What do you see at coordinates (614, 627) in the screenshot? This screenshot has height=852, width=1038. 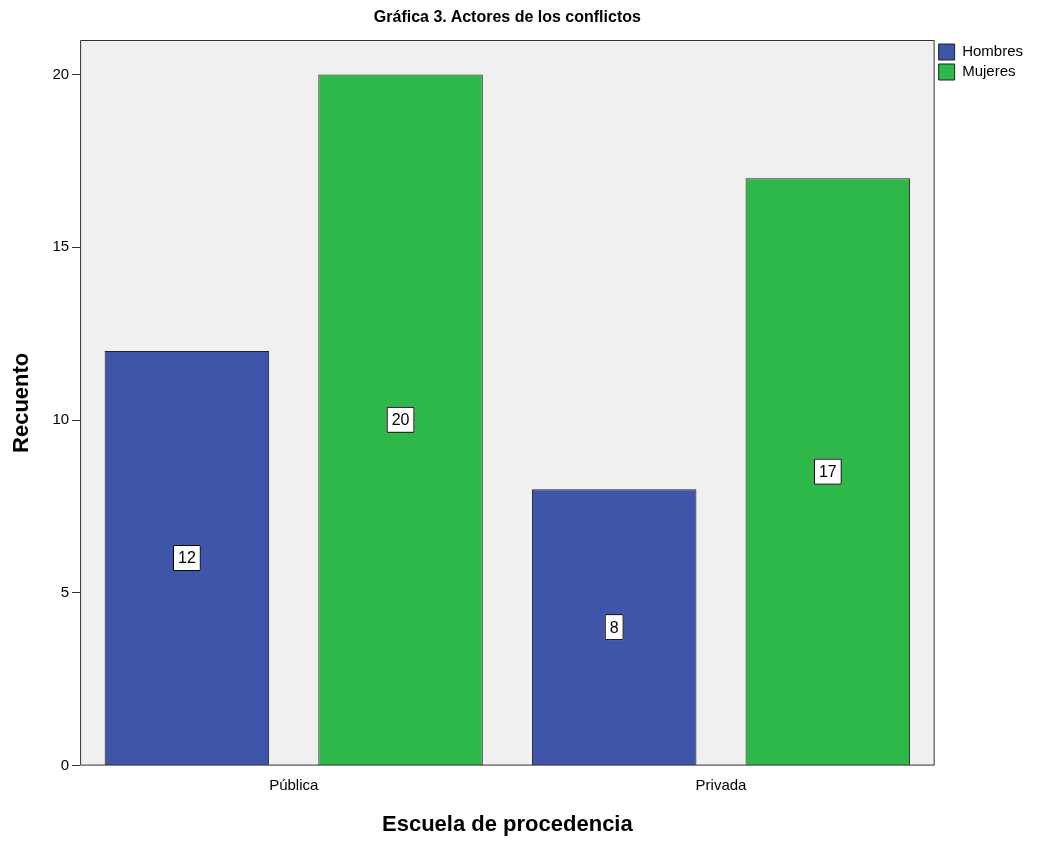 I see `data-label: 8` at bounding box center [614, 627].